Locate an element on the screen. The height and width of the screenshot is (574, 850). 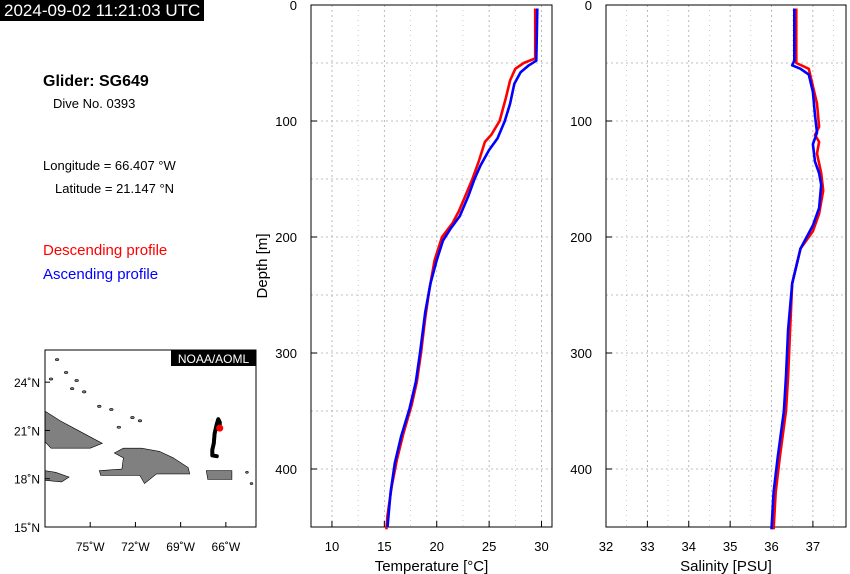
y-axis-label: Depth [m] is located at coordinates (262, 265).